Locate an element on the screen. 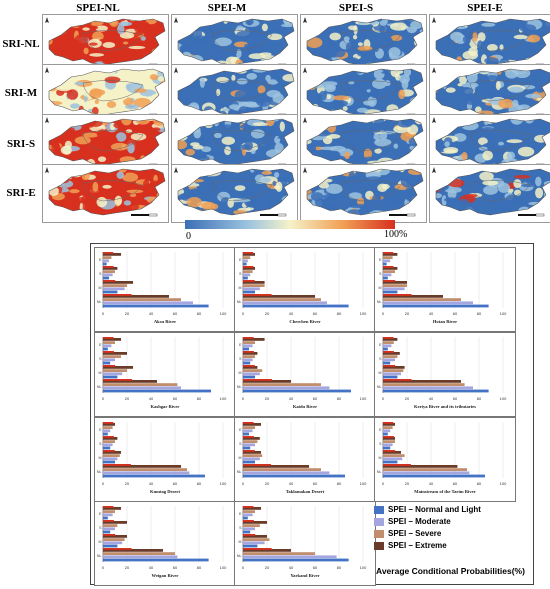  river-panel: 0 20 40 60 80 100 E S M NL Kumtag Desert is located at coordinates (165, 459).